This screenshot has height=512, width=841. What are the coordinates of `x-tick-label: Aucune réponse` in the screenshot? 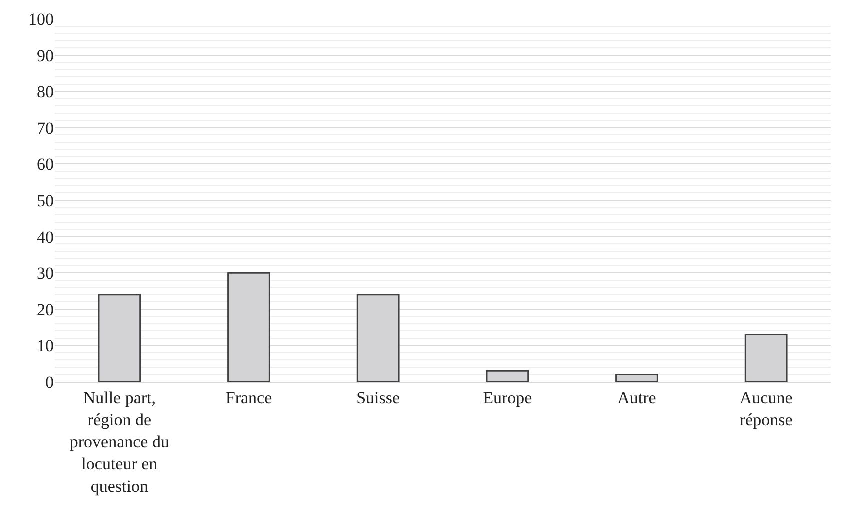 It's located at (766, 409).